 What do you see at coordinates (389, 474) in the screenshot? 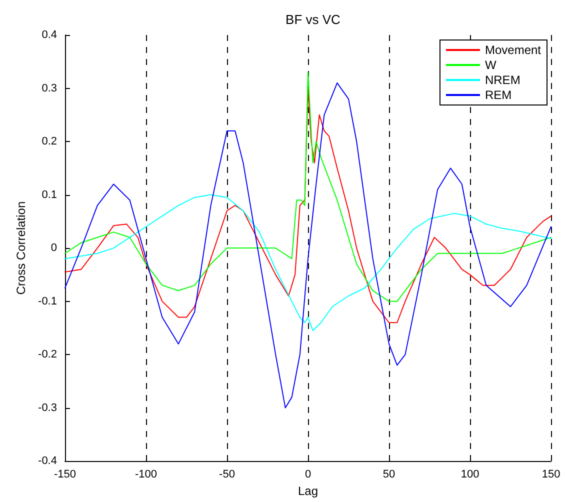
I see `x-tick-label: 50` at bounding box center [389, 474].